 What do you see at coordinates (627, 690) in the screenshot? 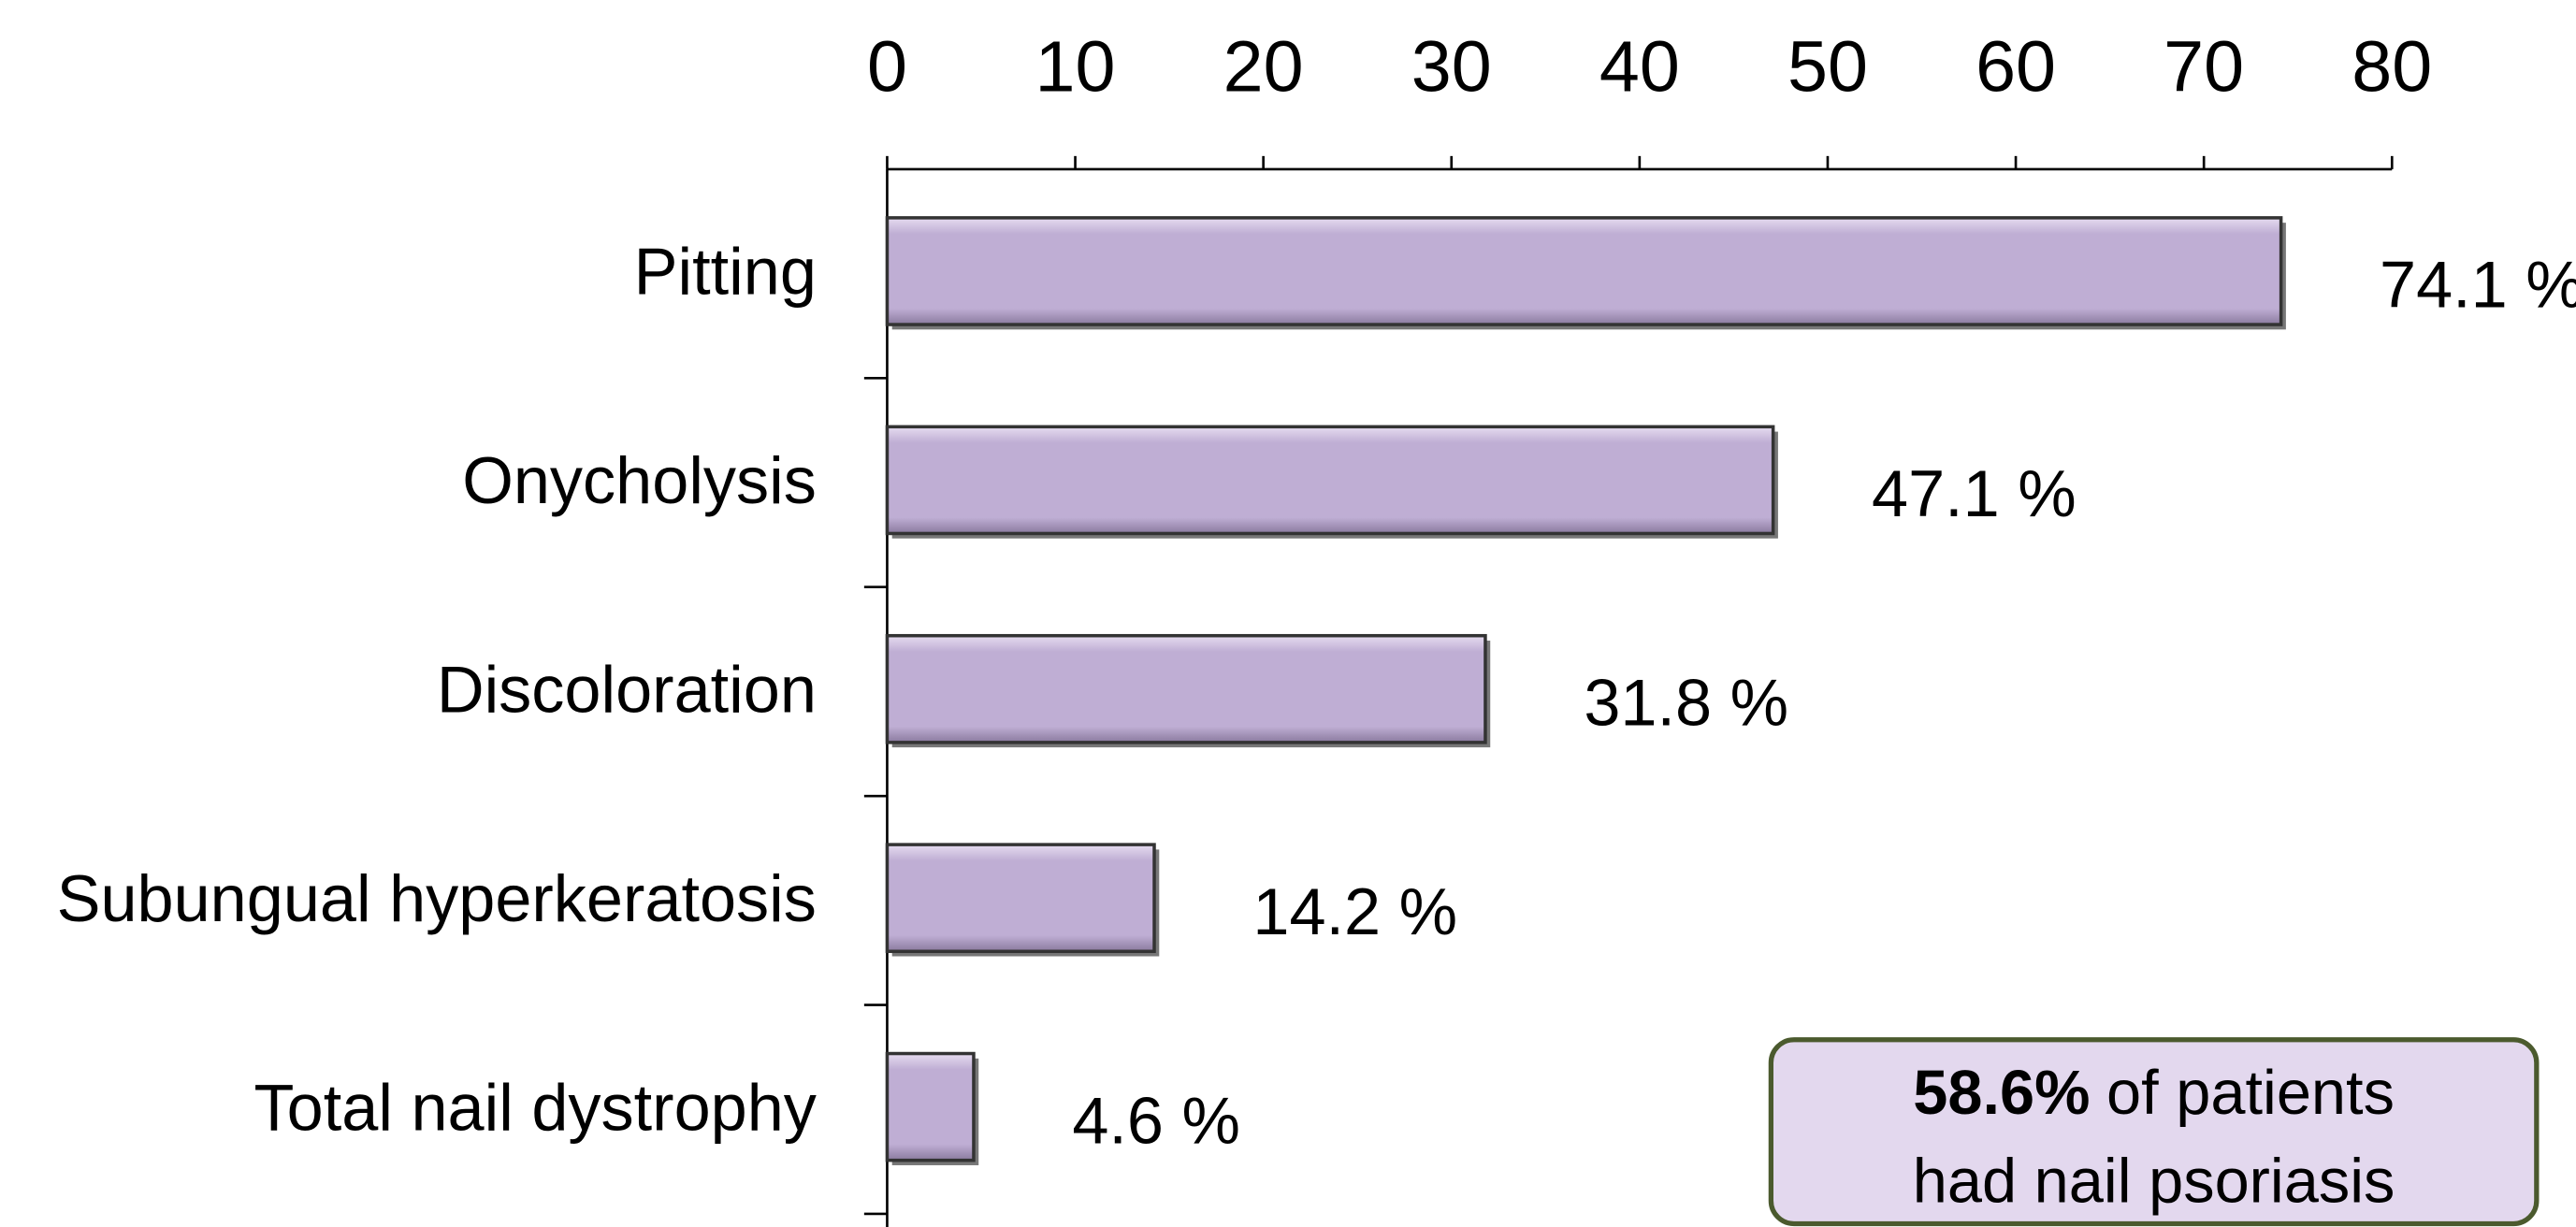
I see `y-tick-label: Discoloration` at bounding box center [627, 690].